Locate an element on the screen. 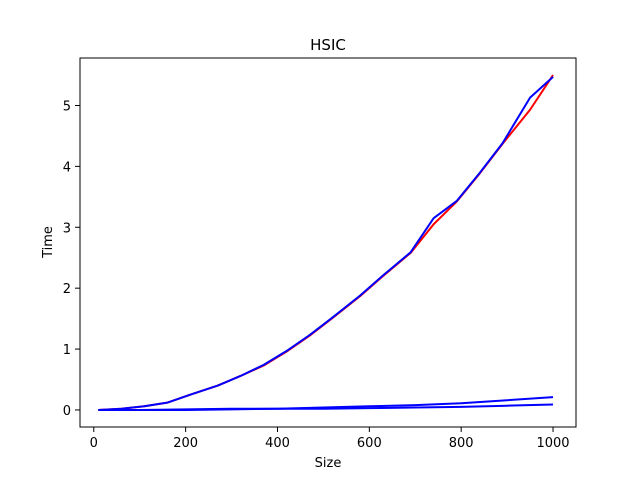 Image resolution: width=640 pixels, height=480 pixels. y-axis: 0 1 2 3 4 5 is located at coordinates (71, 259).